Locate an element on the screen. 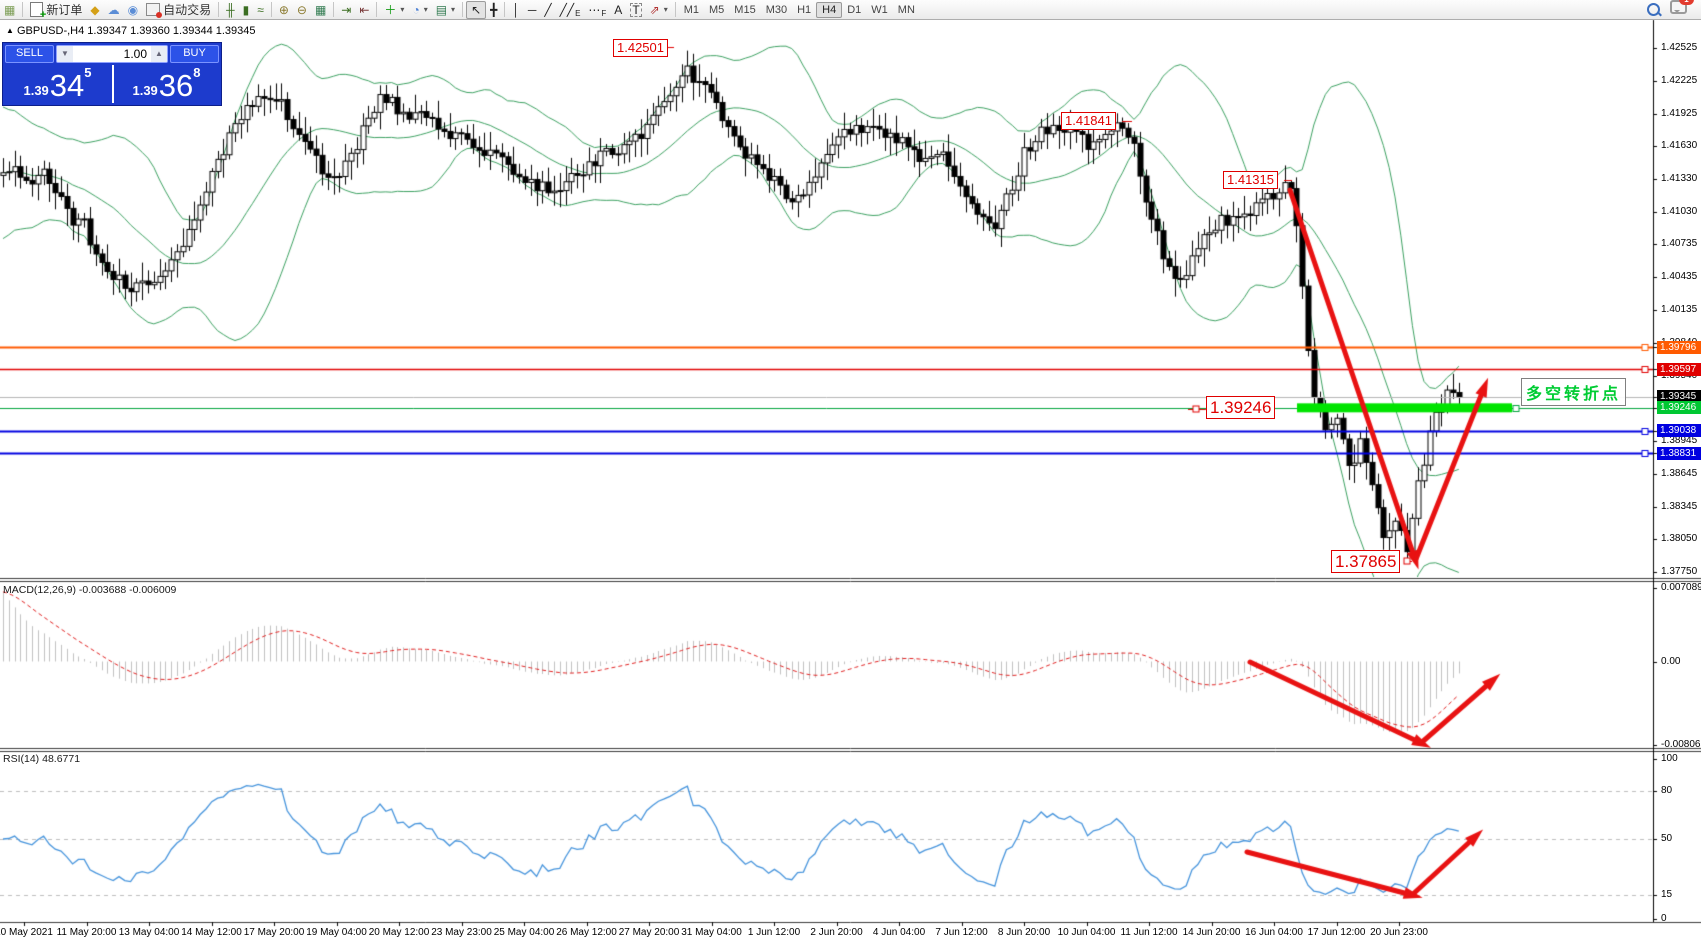 The width and height of the screenshot is (1701, 944). signals-icon-button: ◉ is located at coordinates (133, 10).